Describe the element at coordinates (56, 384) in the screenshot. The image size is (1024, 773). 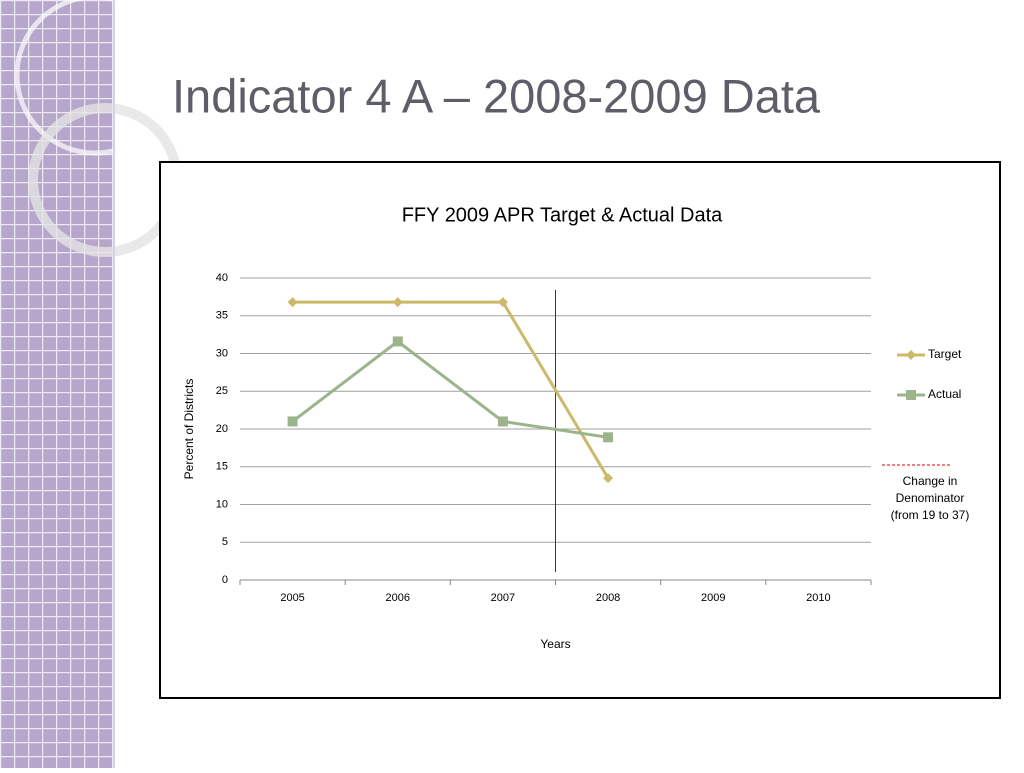
I see `sidebar` at that location.